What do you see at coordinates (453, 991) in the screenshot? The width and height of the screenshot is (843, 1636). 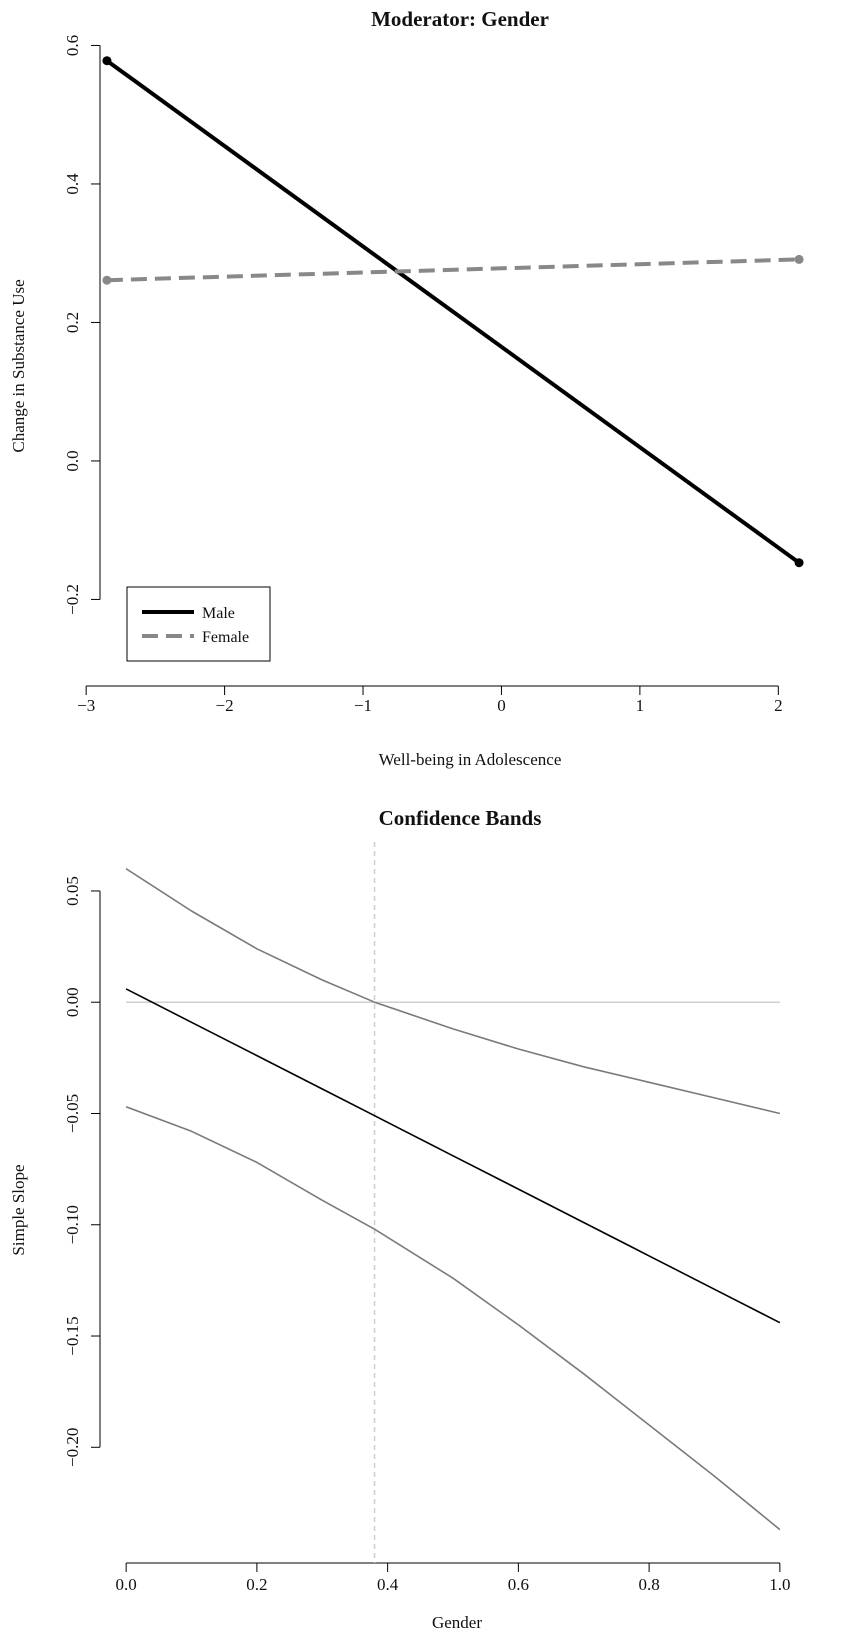 I see `series-line-upper` at bounding box center [453, 991].